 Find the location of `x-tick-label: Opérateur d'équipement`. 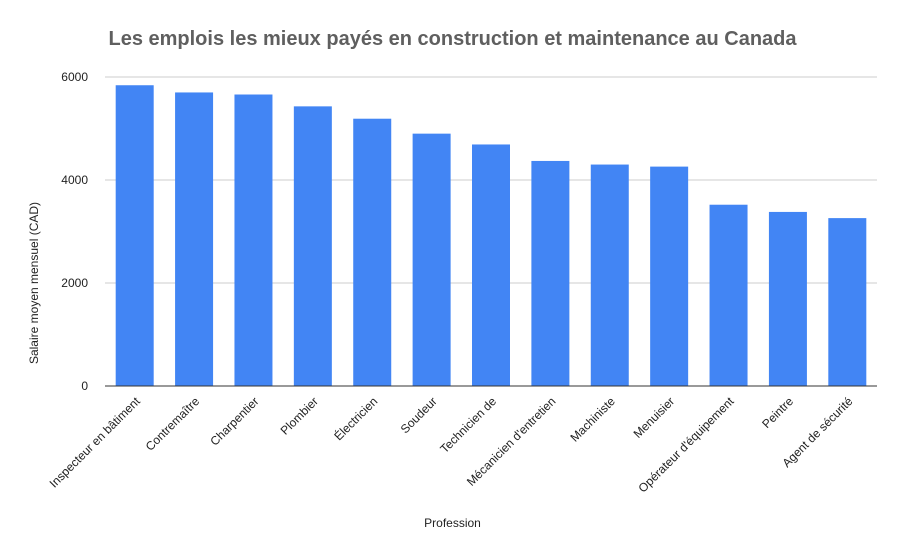

x-tick-label: Opérateur d'équipement is located at coordinates (687, 445).